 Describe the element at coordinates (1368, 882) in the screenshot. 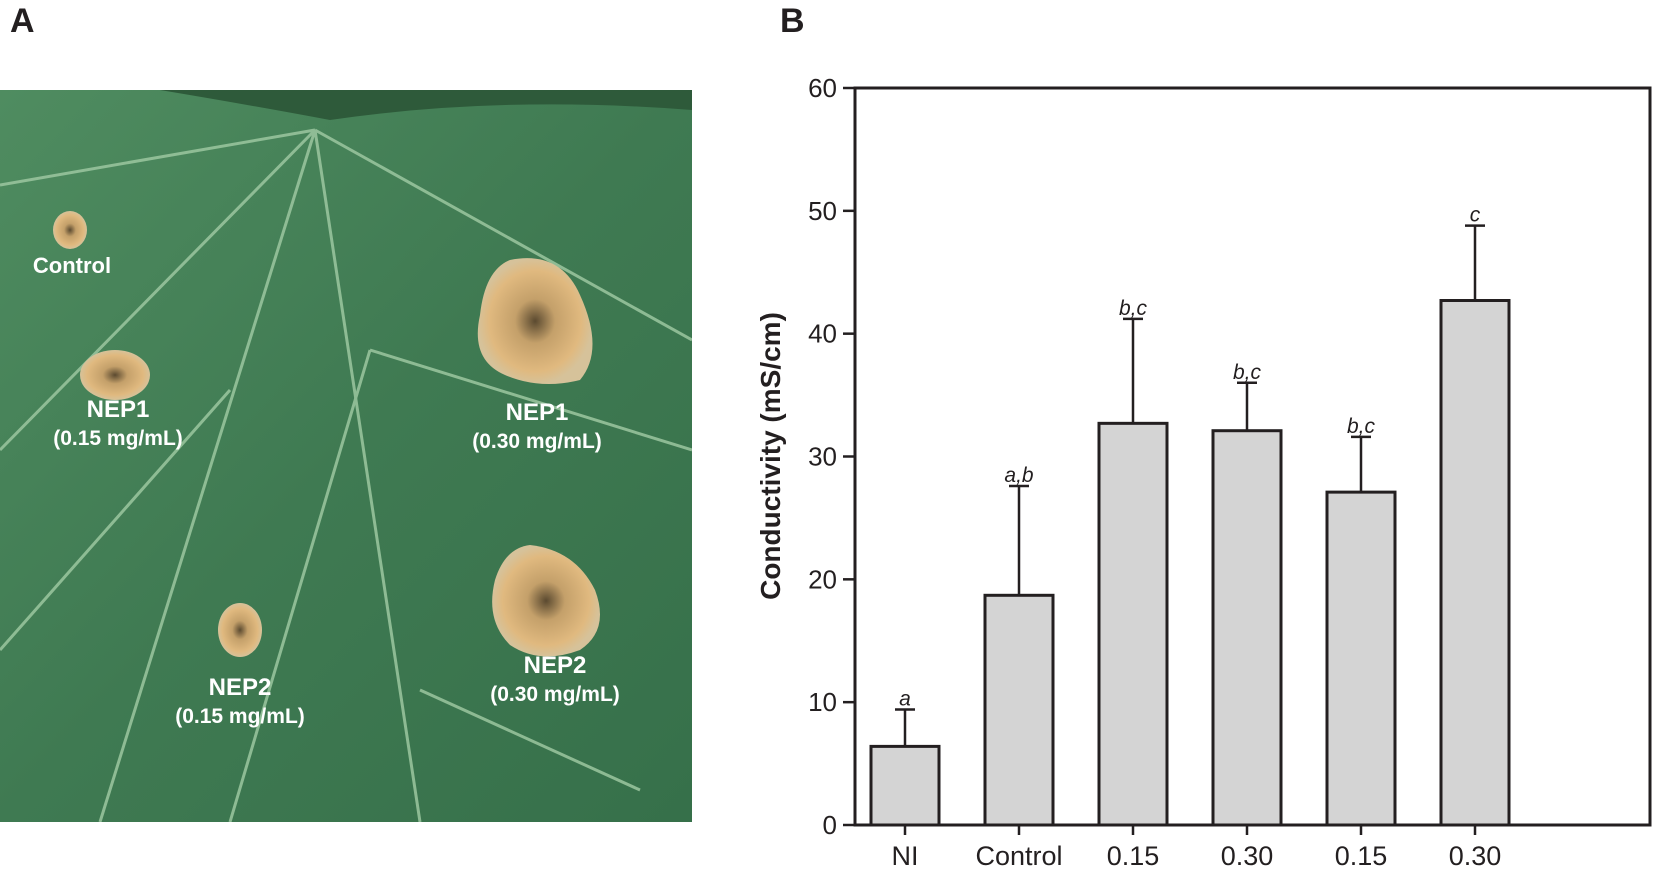

I see `x-group-name: NEP2` at that location.